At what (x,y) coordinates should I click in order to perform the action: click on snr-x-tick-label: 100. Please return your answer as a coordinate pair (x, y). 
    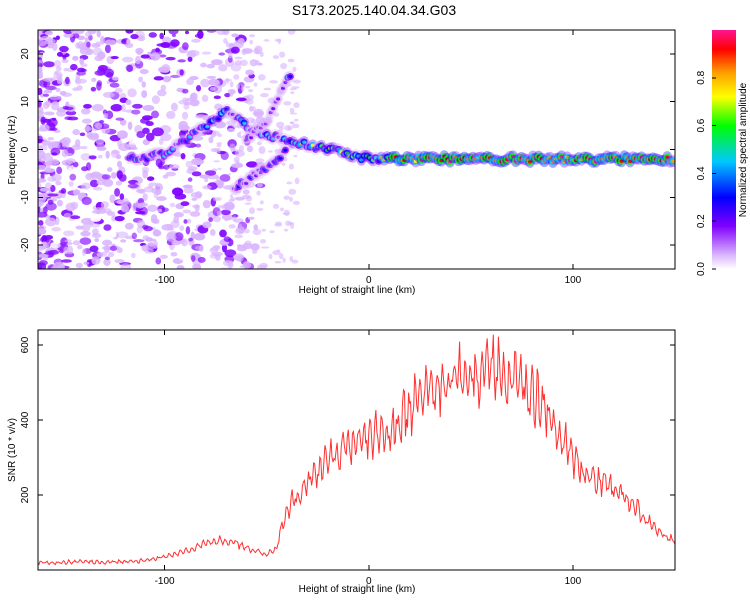
    Looking at the image, I should click on (573, 581).